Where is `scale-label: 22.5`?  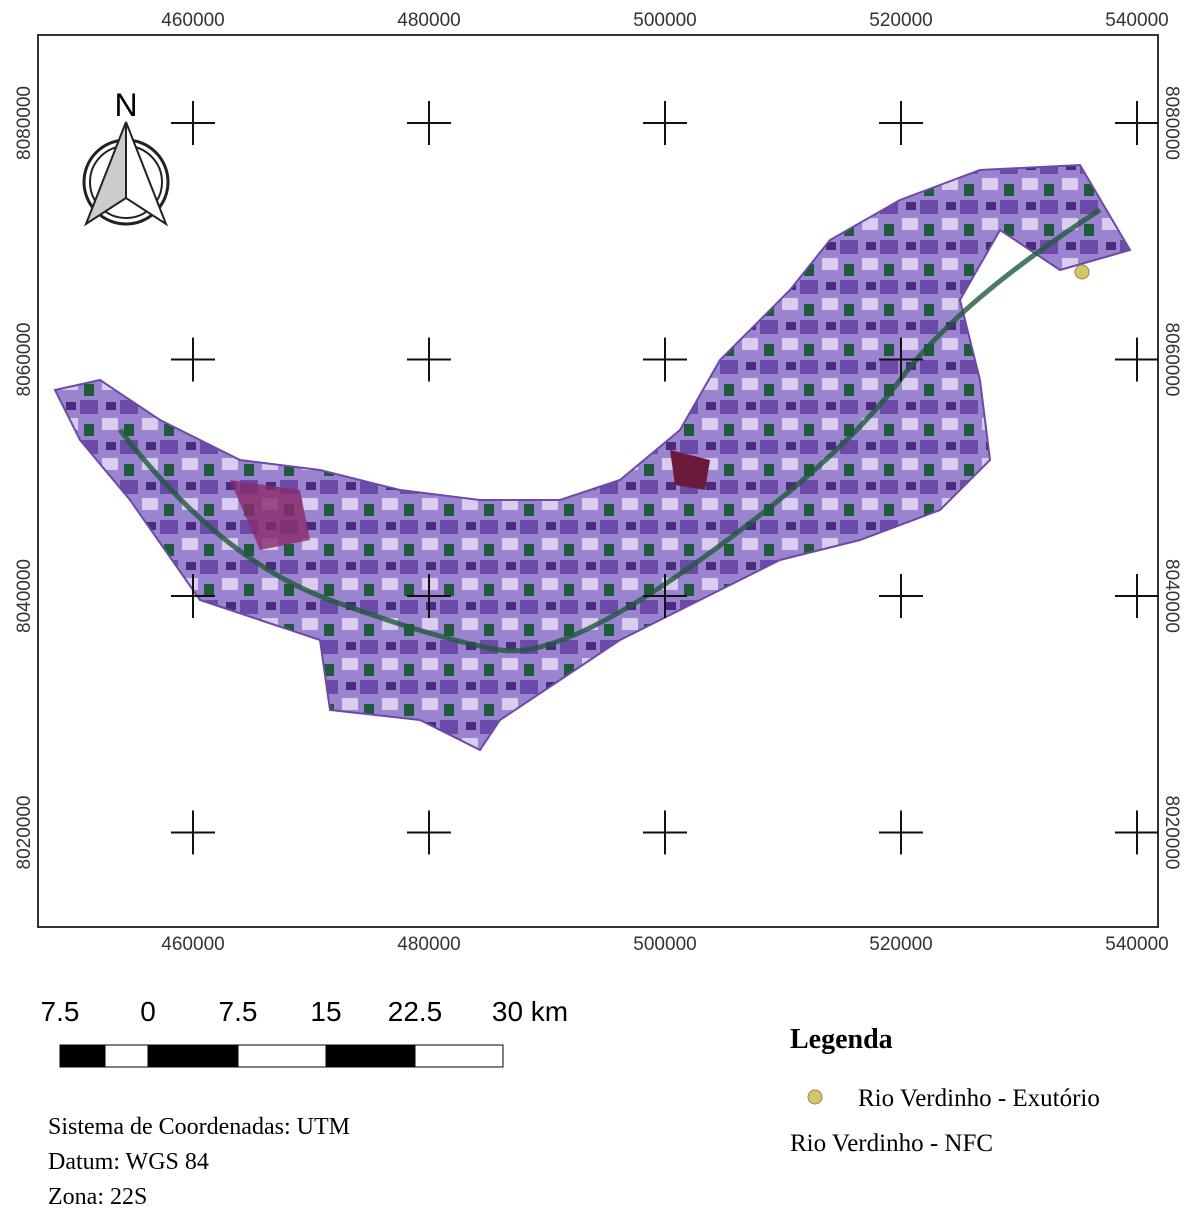
scale-label: 22.5 is located at coordinates (415, 1011).